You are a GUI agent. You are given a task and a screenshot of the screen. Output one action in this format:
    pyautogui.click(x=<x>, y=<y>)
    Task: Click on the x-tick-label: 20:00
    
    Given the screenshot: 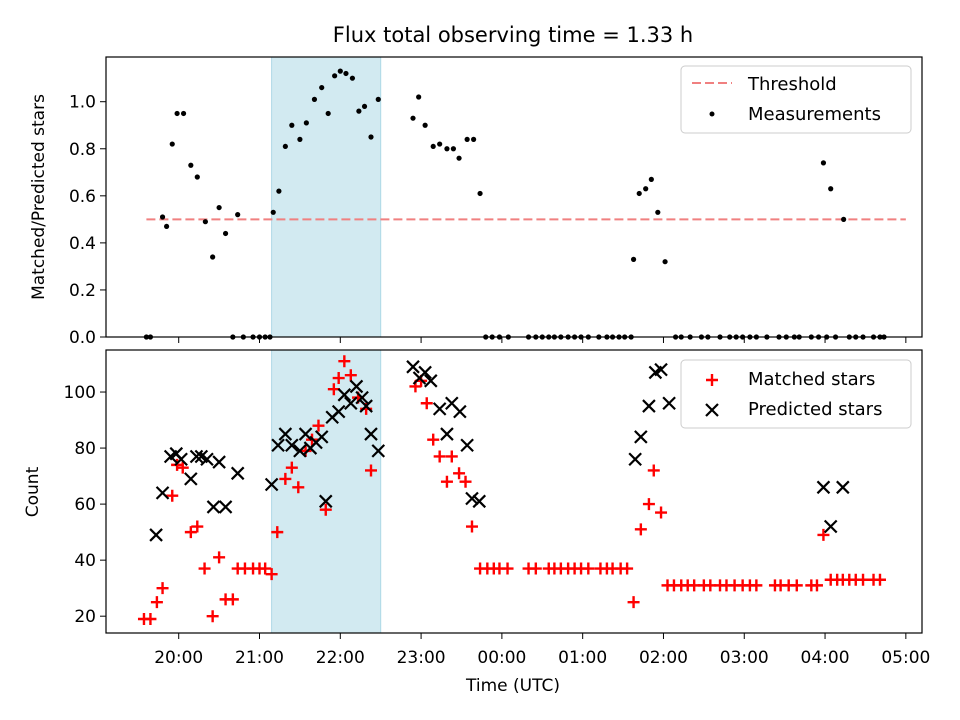 What is the action you would take?
    pyautogui.click(x=178, y=658)
    